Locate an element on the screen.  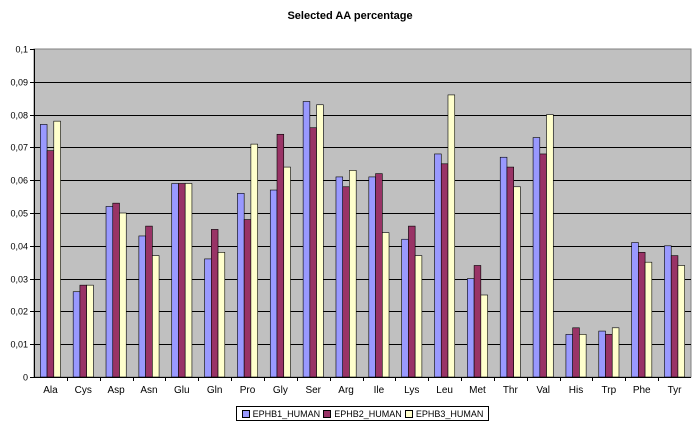
y-tick-label: 0,04 is located at coordinates (19, 247).